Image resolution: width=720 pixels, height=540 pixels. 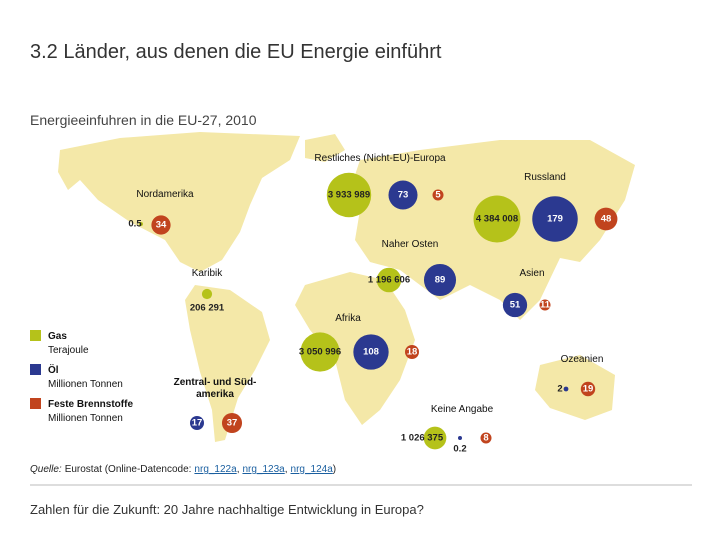 I want to click on region-label: Asien, so click(x=531, y=273).